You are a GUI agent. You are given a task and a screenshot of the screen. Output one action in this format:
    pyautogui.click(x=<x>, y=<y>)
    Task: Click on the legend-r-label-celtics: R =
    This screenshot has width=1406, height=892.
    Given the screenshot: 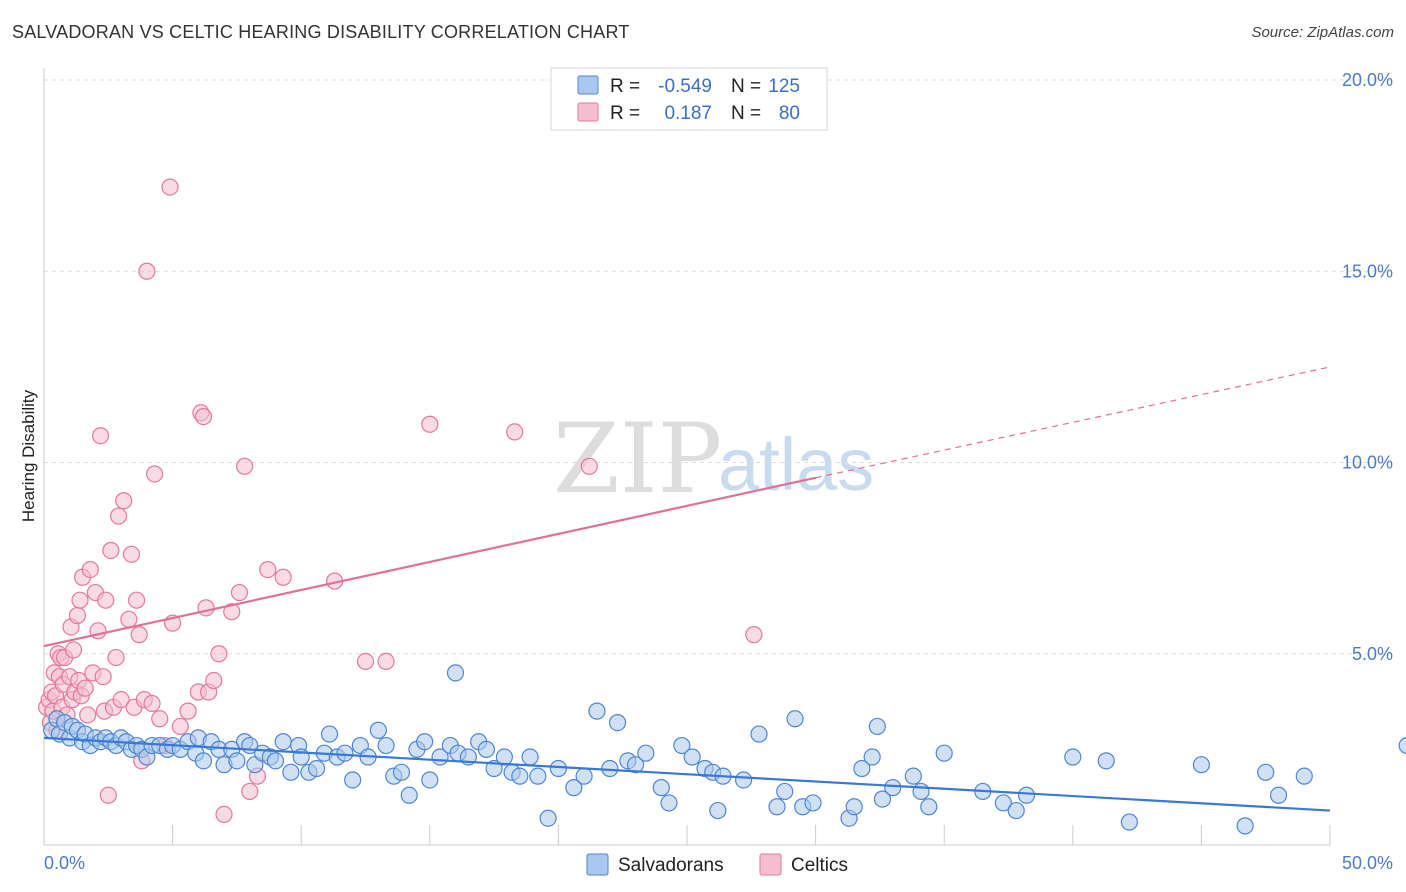 What is the action you would take?
    pyautogui.click(x=625, y=113)
    